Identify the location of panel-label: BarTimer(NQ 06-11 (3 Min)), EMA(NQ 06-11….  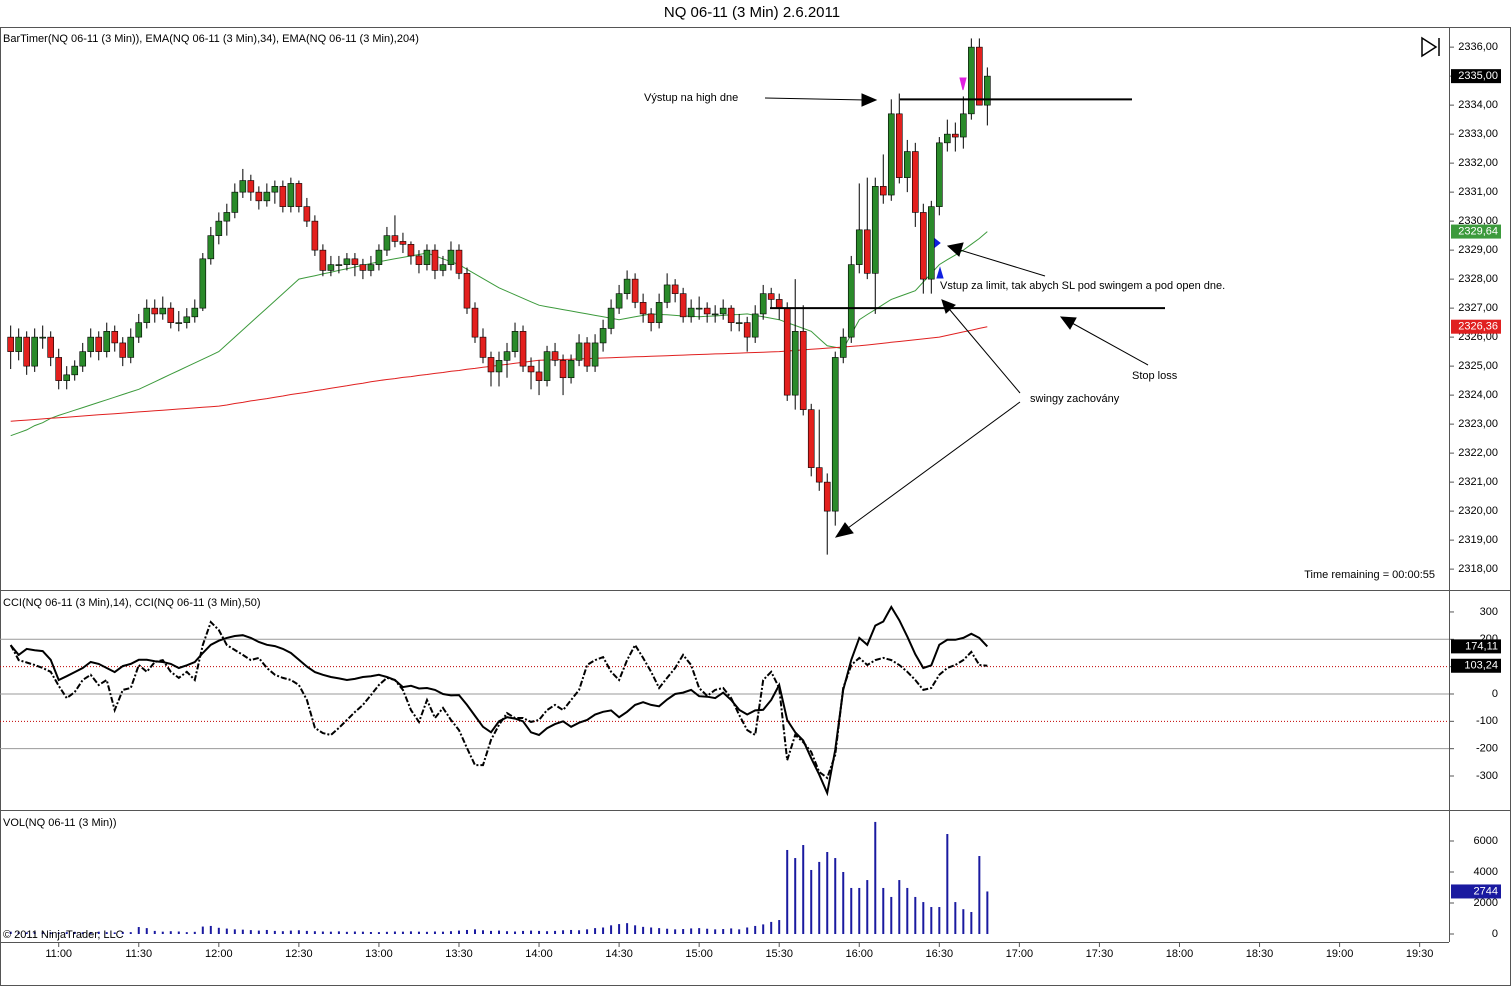
(211, 39).